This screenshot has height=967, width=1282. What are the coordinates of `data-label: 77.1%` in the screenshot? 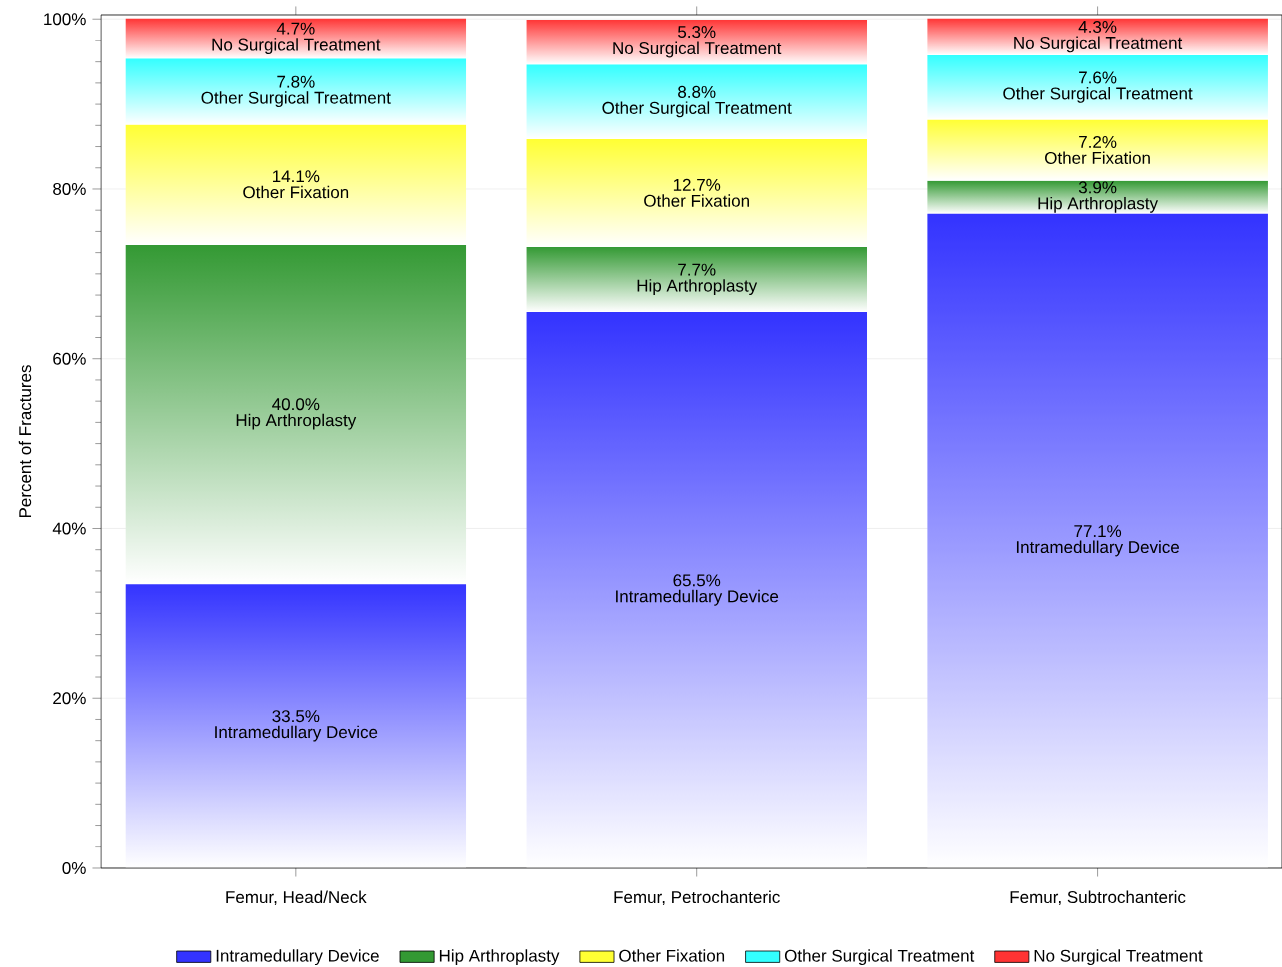 It's located at (1098, 531).